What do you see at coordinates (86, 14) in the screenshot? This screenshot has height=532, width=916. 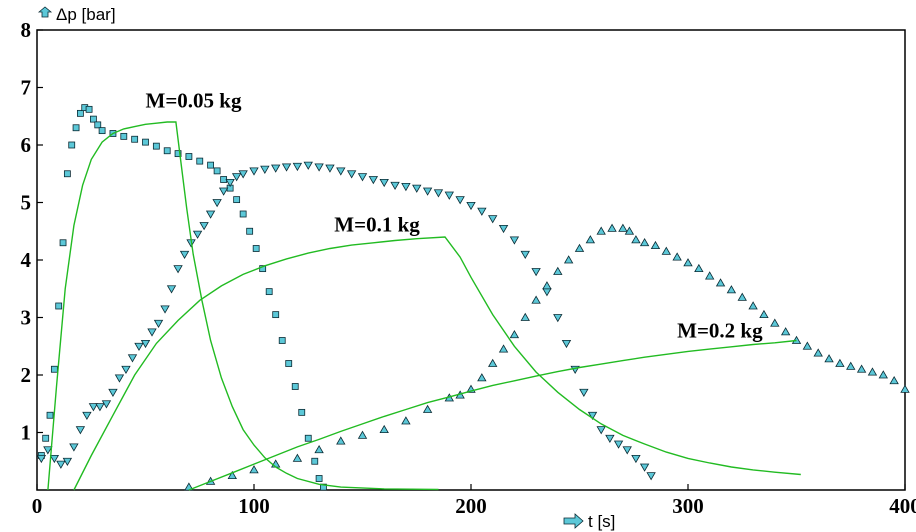 I see `y-axis-title: Δp [bar]` at bounding box center [86, 14].